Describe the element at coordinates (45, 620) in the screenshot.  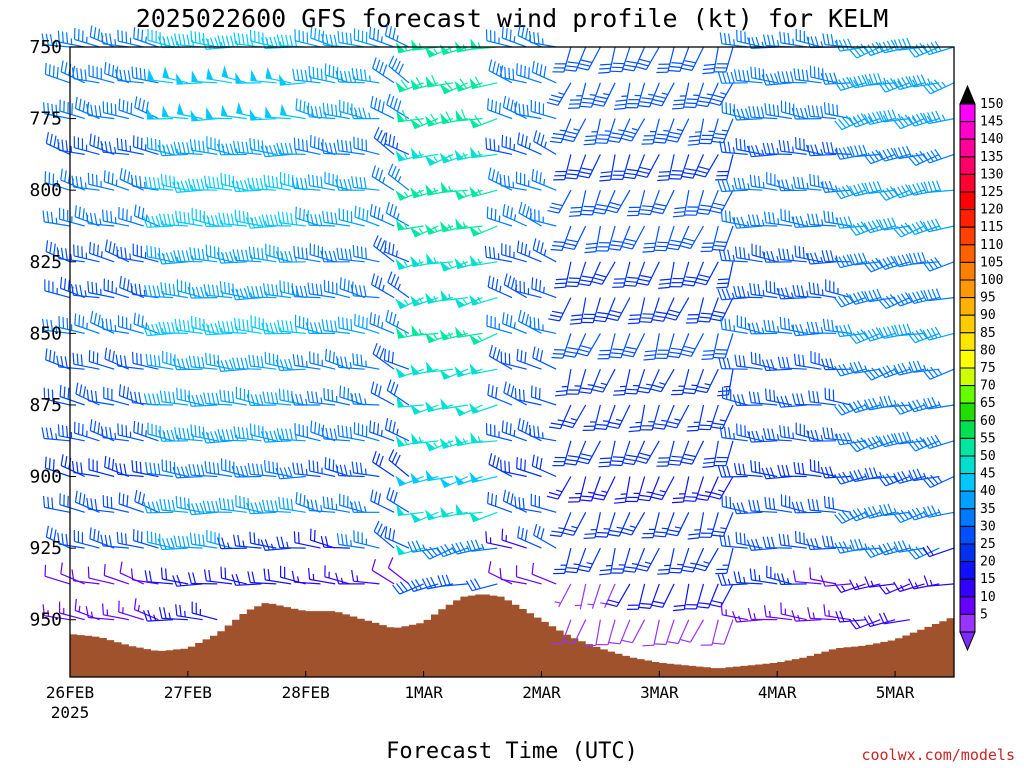
I see `y-tick-label: 950` at that location.